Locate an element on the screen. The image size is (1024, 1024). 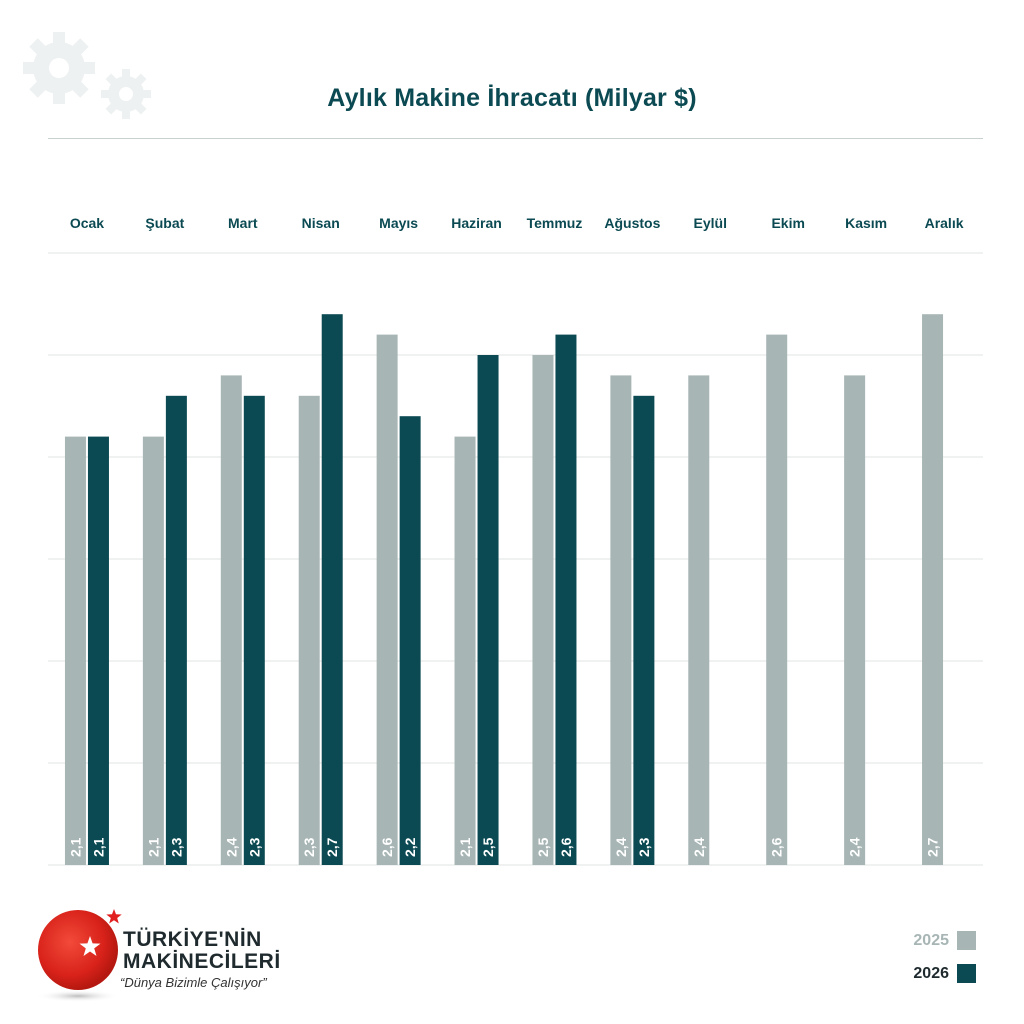
turkish-flag-sphere-icon is located at coordinates (79, 955).